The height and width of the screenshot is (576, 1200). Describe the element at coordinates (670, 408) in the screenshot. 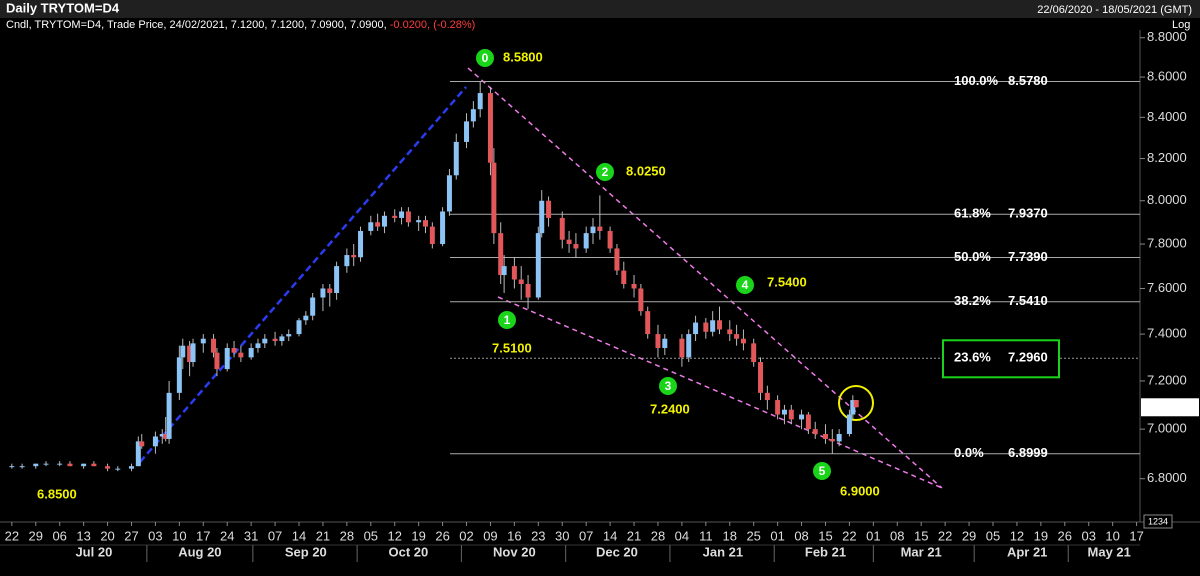

I see `wave-price: 7.2400` at that location.